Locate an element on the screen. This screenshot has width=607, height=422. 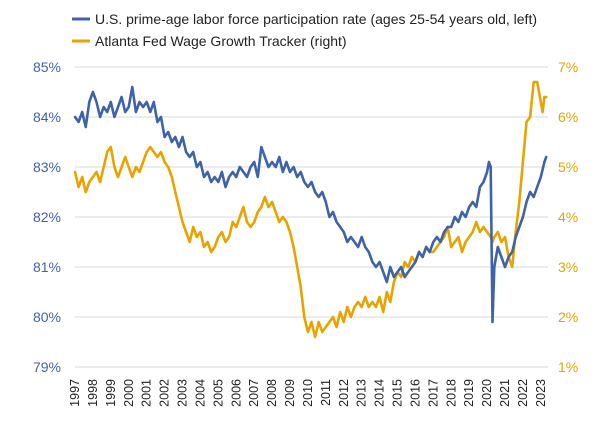
x-tick-label: 2013 is located at coordinates (362, 393).